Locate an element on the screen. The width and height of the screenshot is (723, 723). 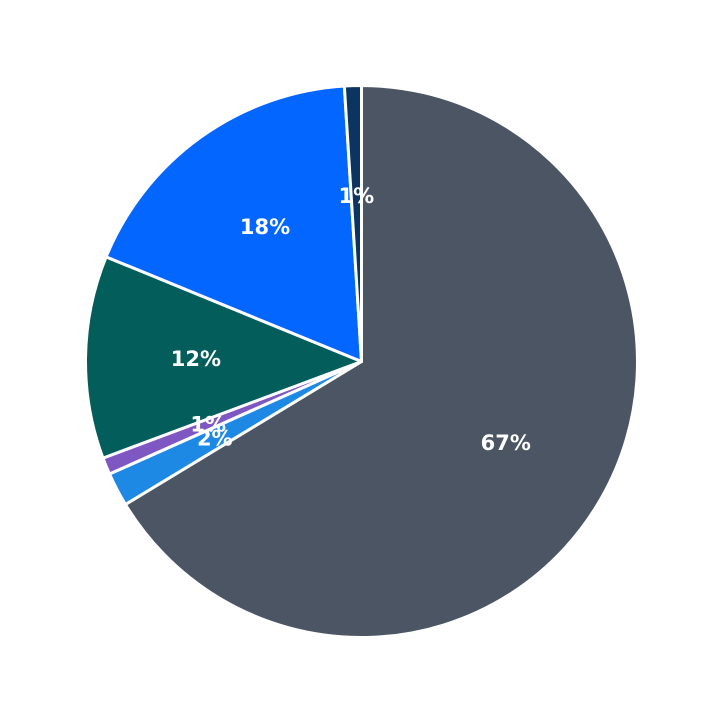
slice-label-5: 1% is located at coordinates (357, 196).